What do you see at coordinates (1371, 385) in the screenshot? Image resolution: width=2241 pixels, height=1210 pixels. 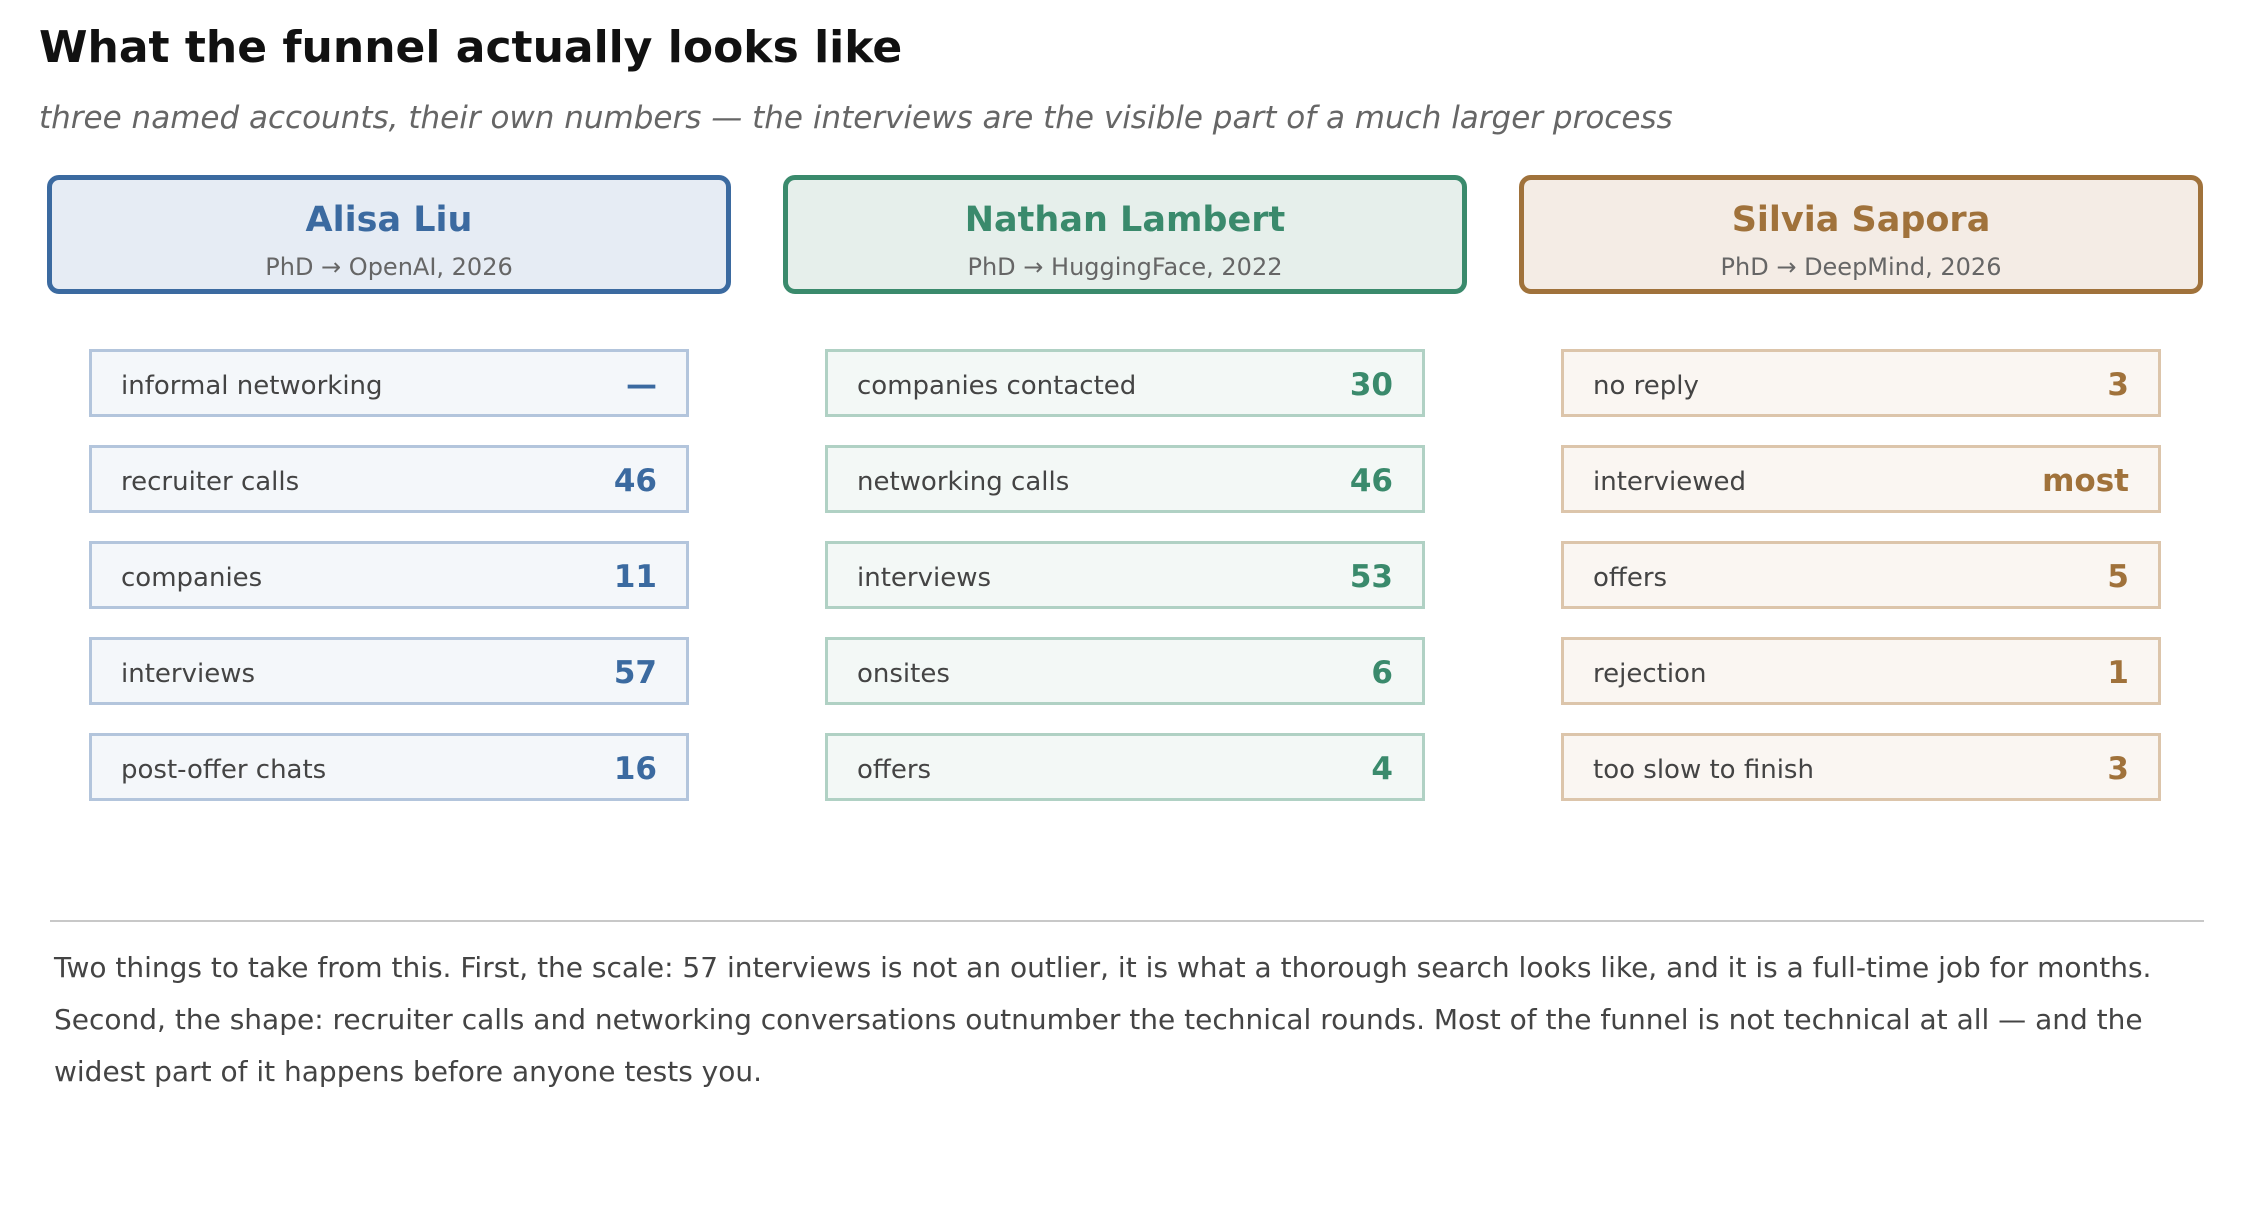 I see `funnel-row-value: 30` at bounding box center [1371, 385].